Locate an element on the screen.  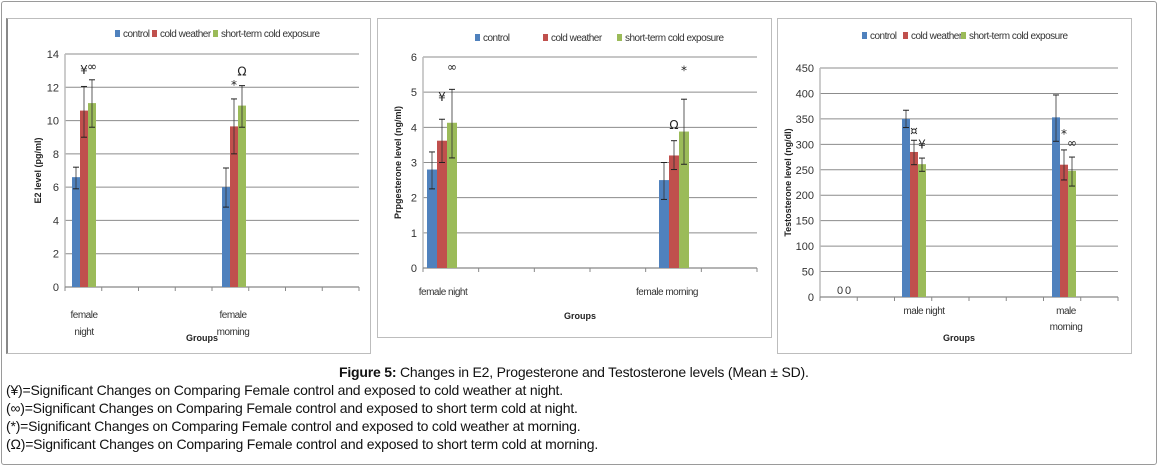
y-tick-label: 14 is located at coordinates (53, 55).